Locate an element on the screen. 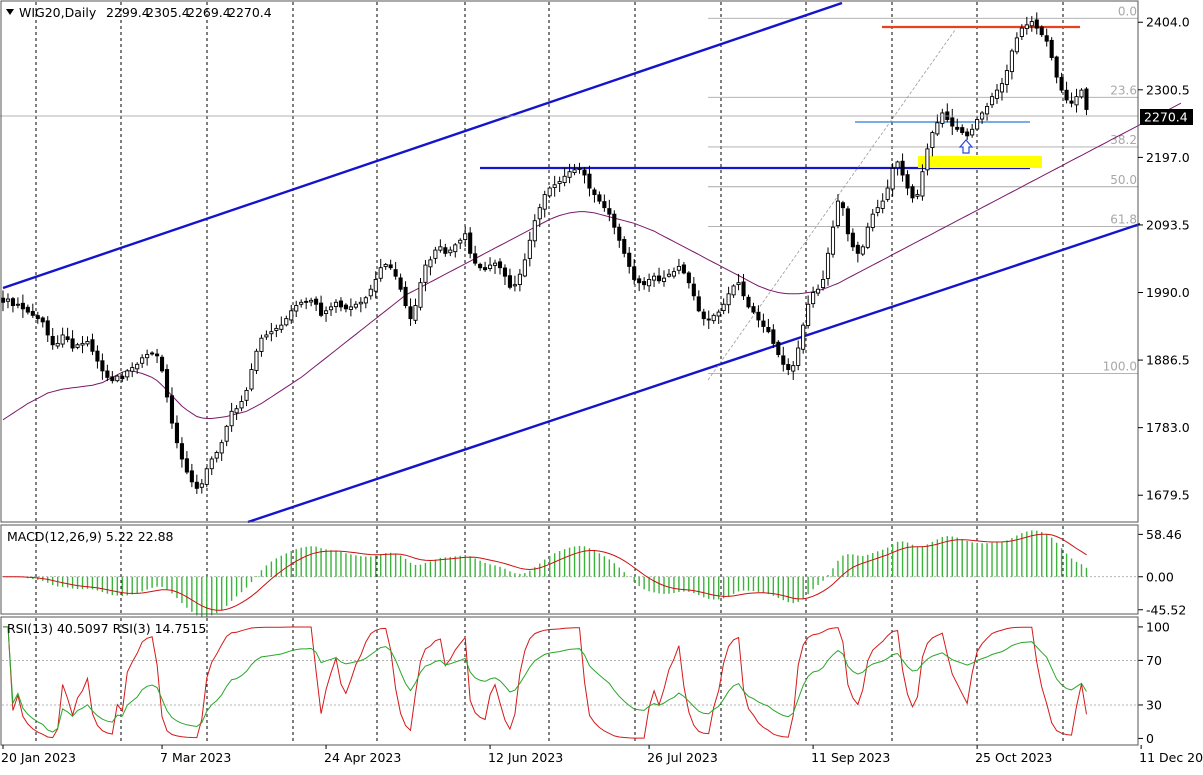 The image size is (1203, 775). fib-level-label: 61.8 is located at coordinates (1123, 220).